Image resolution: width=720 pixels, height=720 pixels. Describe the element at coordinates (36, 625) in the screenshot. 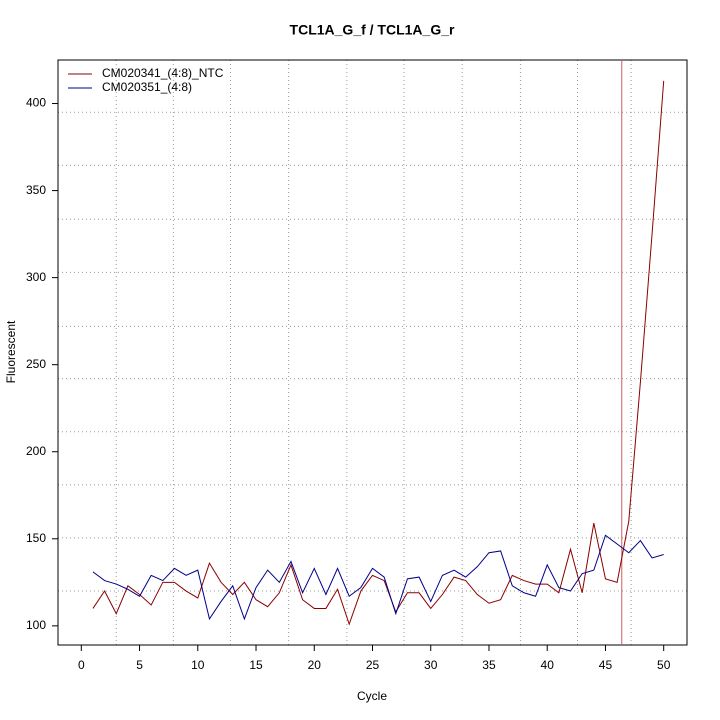

I see `y-tick-label: 100` at that location.